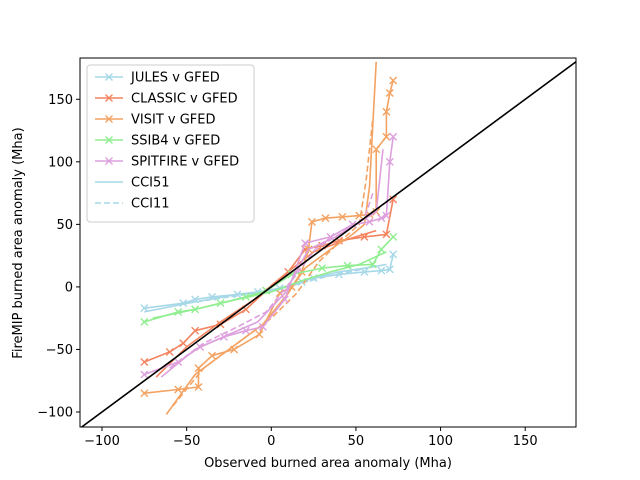 Image resolution: width=640 pixels, height=480 pixels. Describe the element at coordinates (102, 441) in the screenshot. I see `x-tick-label: −100` at that location.